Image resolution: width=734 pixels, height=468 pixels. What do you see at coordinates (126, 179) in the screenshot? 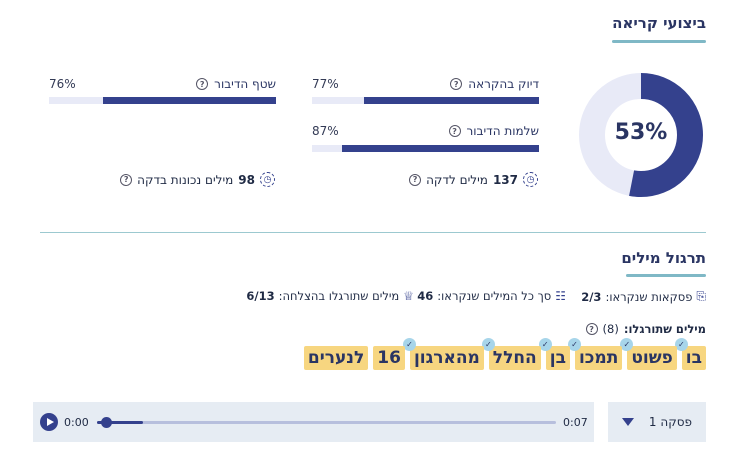
I see `wcpm-help-icon: ?` at bounding box center [126, 179].